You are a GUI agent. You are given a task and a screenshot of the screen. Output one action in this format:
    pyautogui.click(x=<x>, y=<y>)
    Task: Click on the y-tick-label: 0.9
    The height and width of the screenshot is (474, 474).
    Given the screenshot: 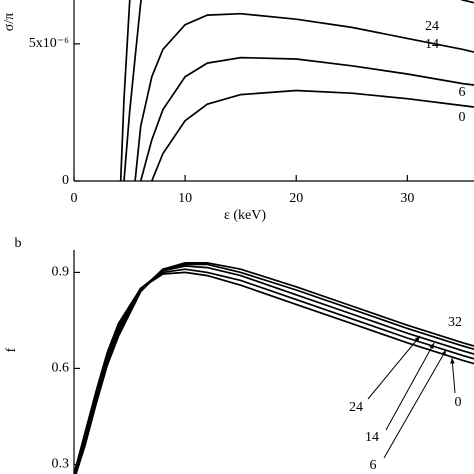 What is the action you would take?
    pyautogui.click(x=61, y=272)
    